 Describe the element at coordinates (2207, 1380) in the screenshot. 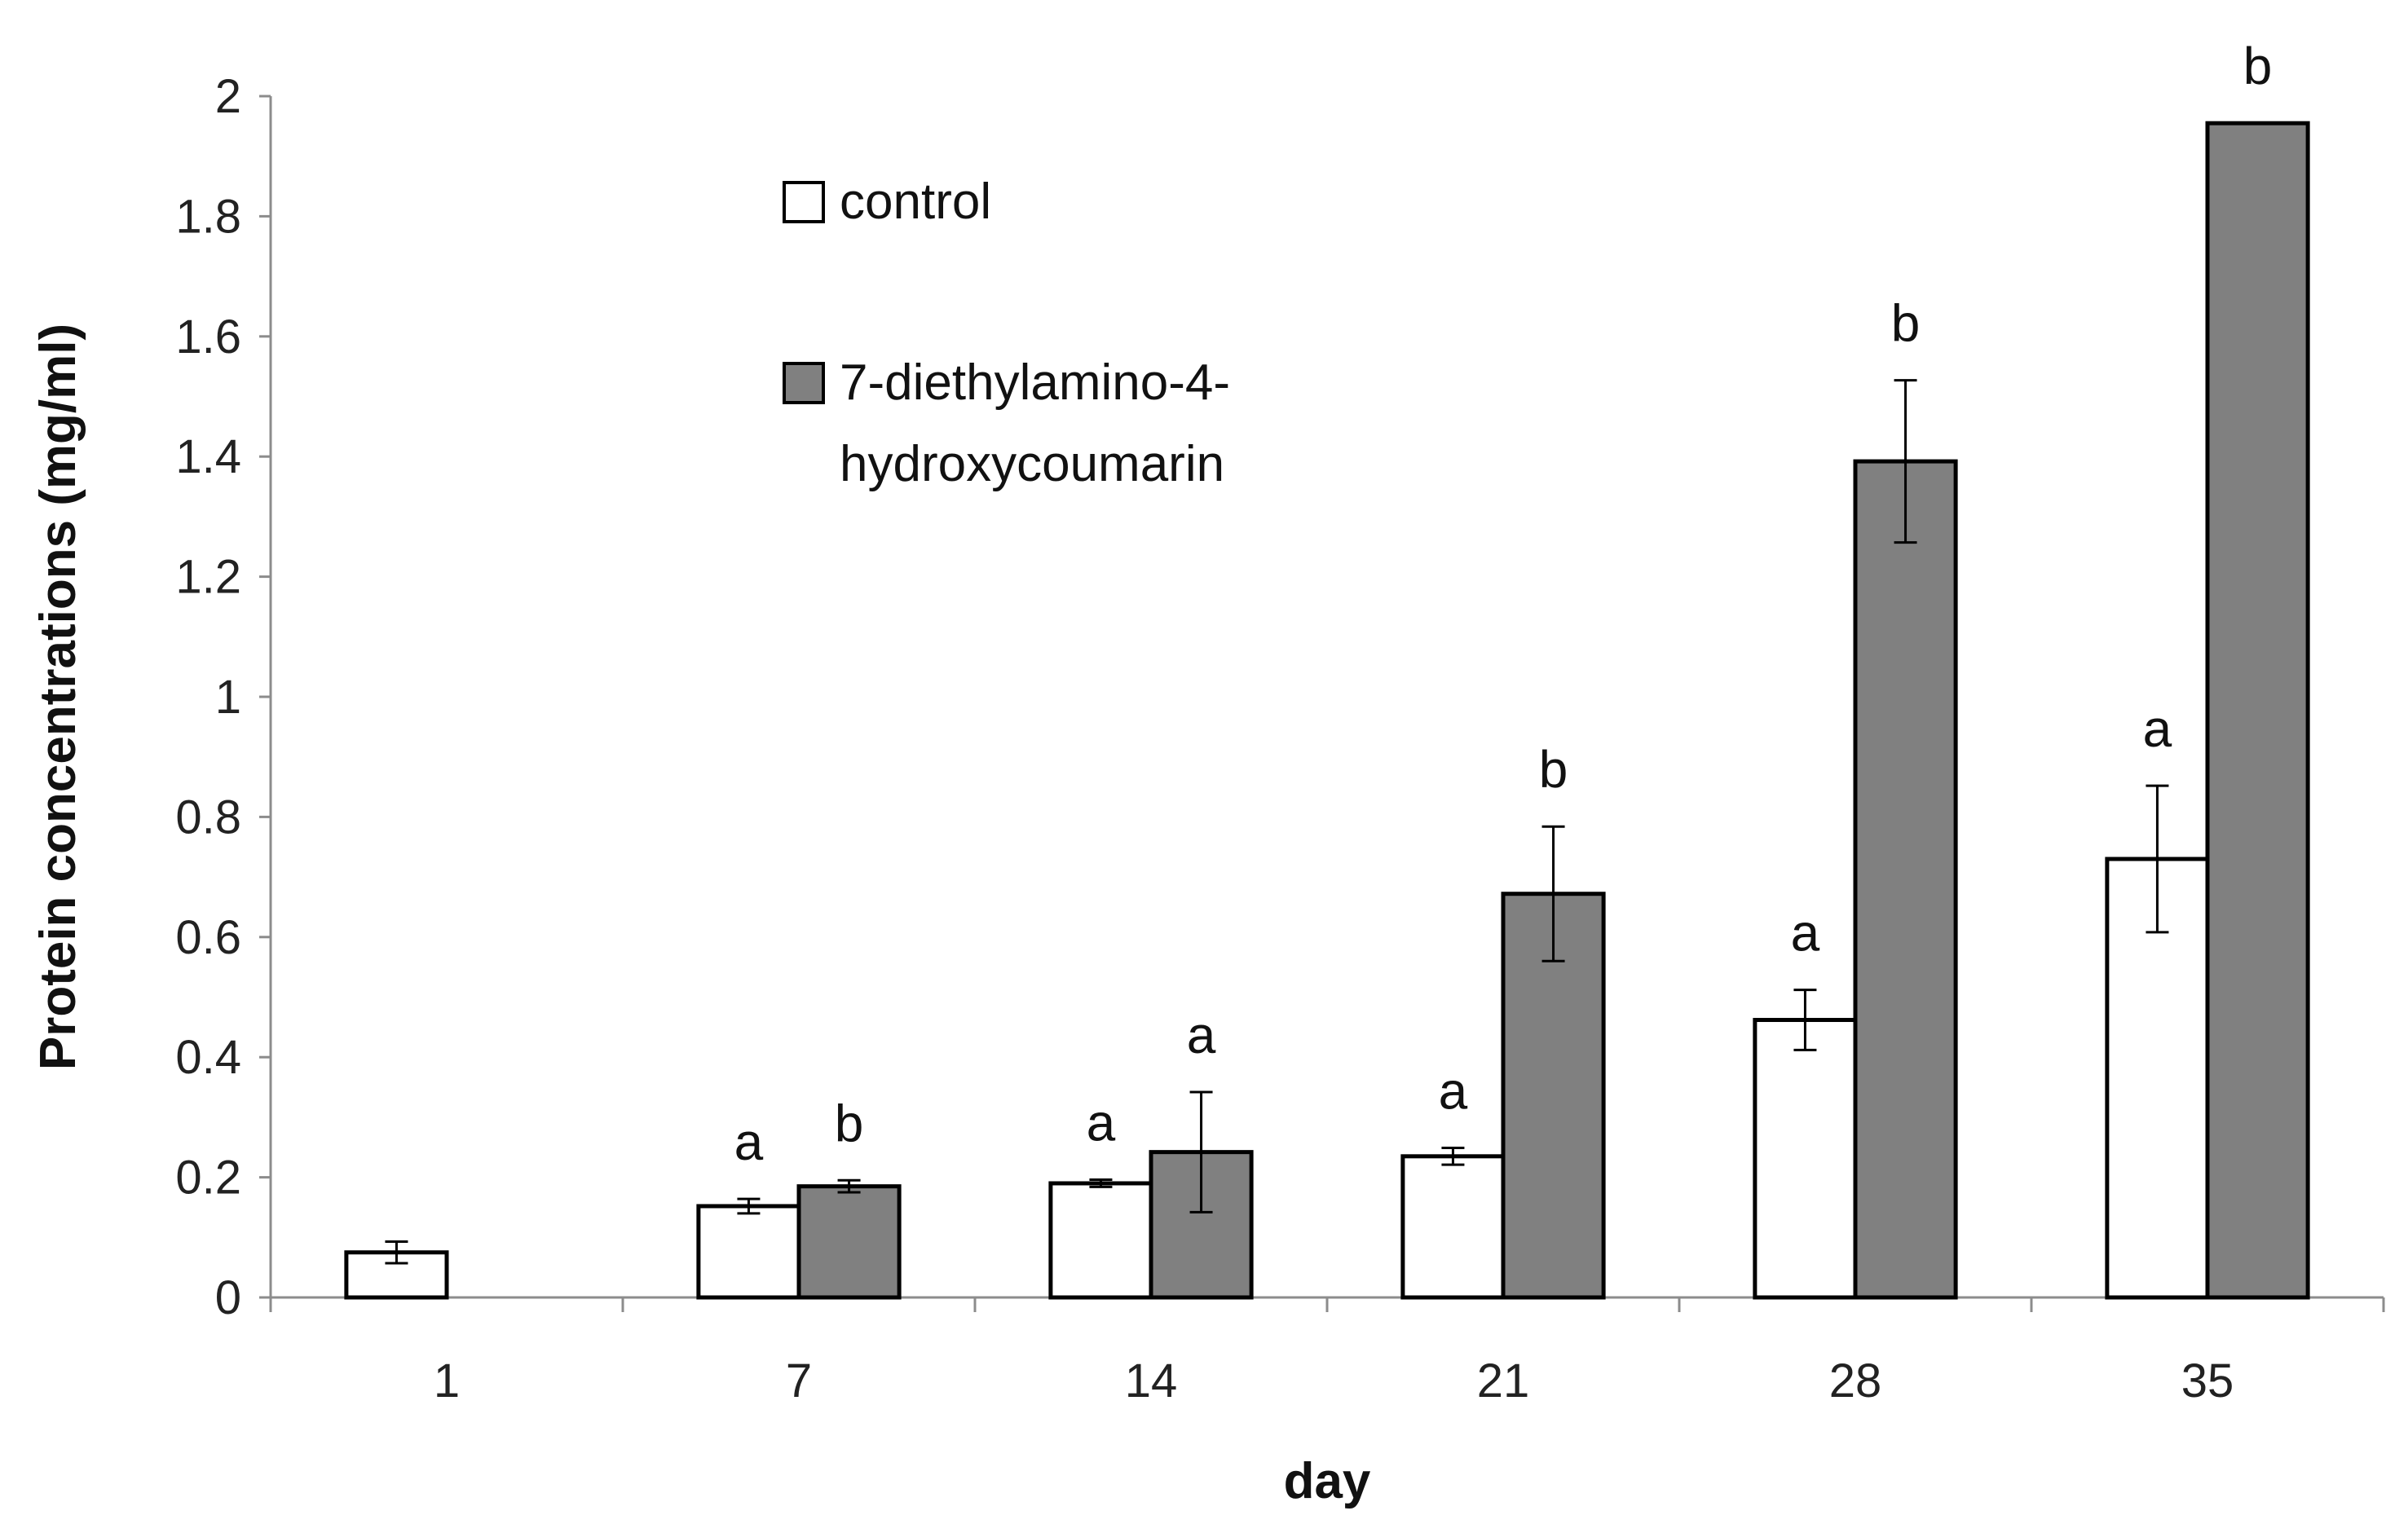

I see `x-tick-label-5: 35` at that location.